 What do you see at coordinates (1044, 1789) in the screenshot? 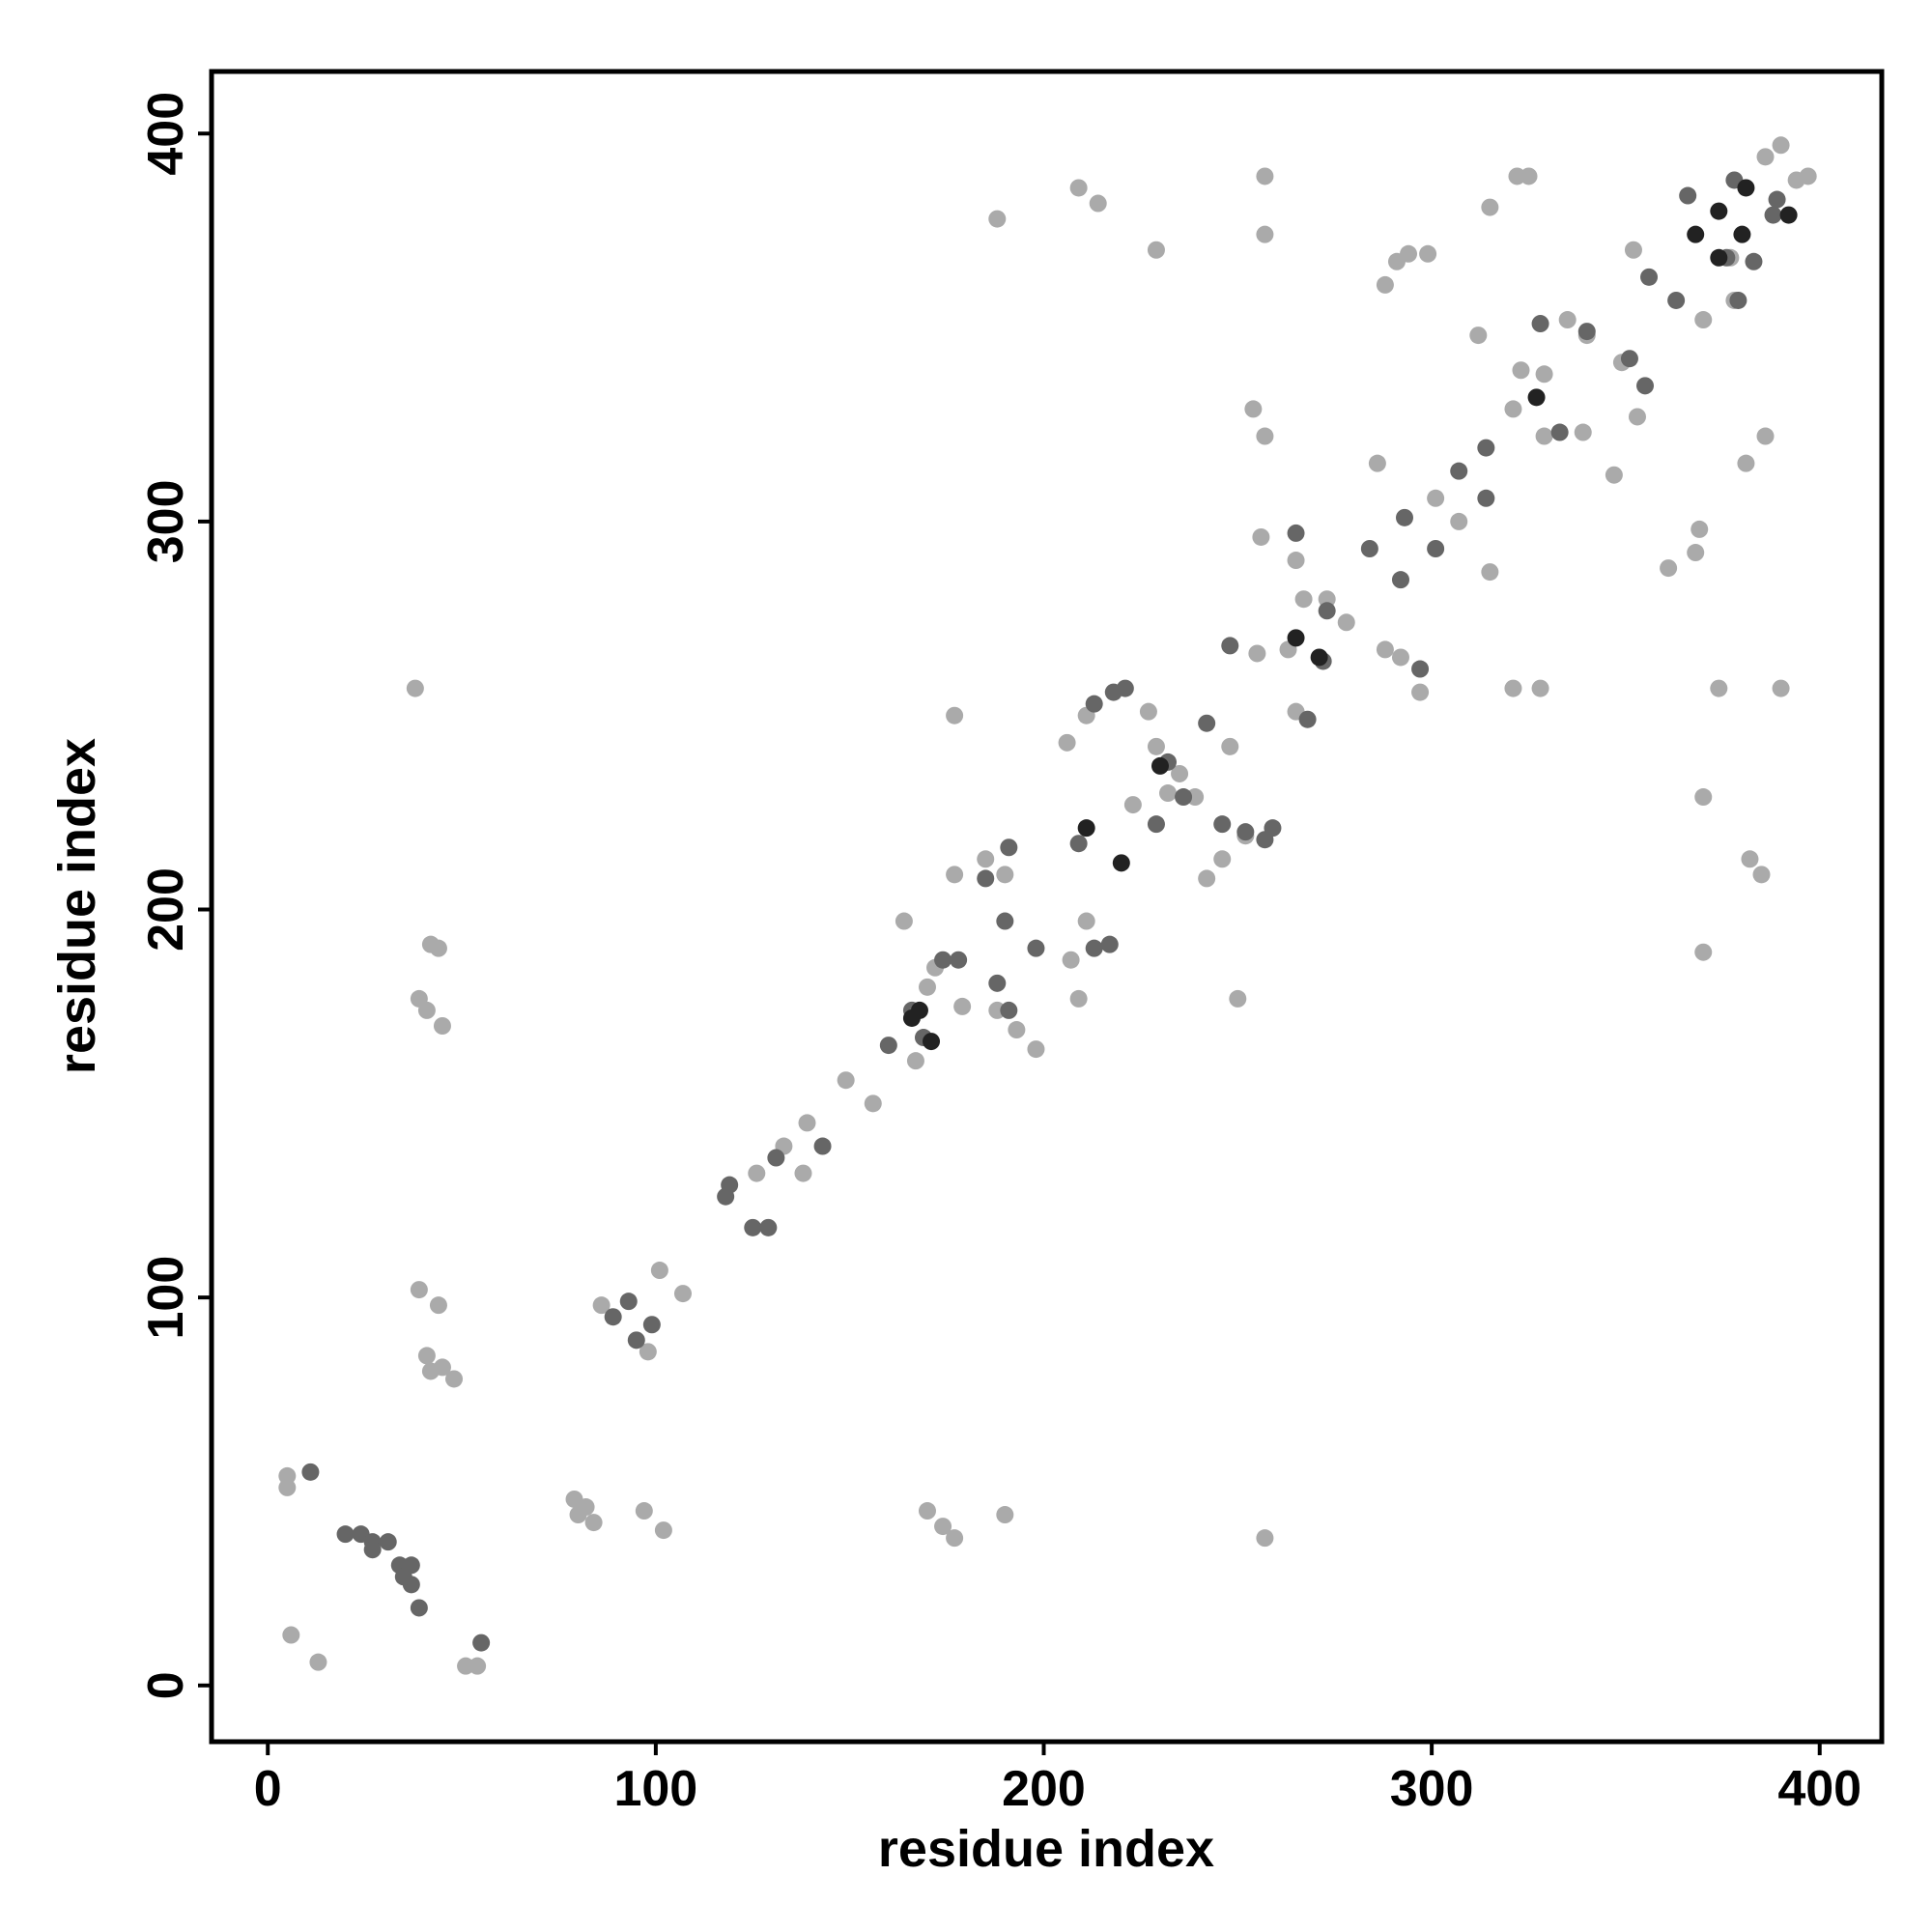
I see `x-tick-label: 200` at bounding box center [1044, 1789].